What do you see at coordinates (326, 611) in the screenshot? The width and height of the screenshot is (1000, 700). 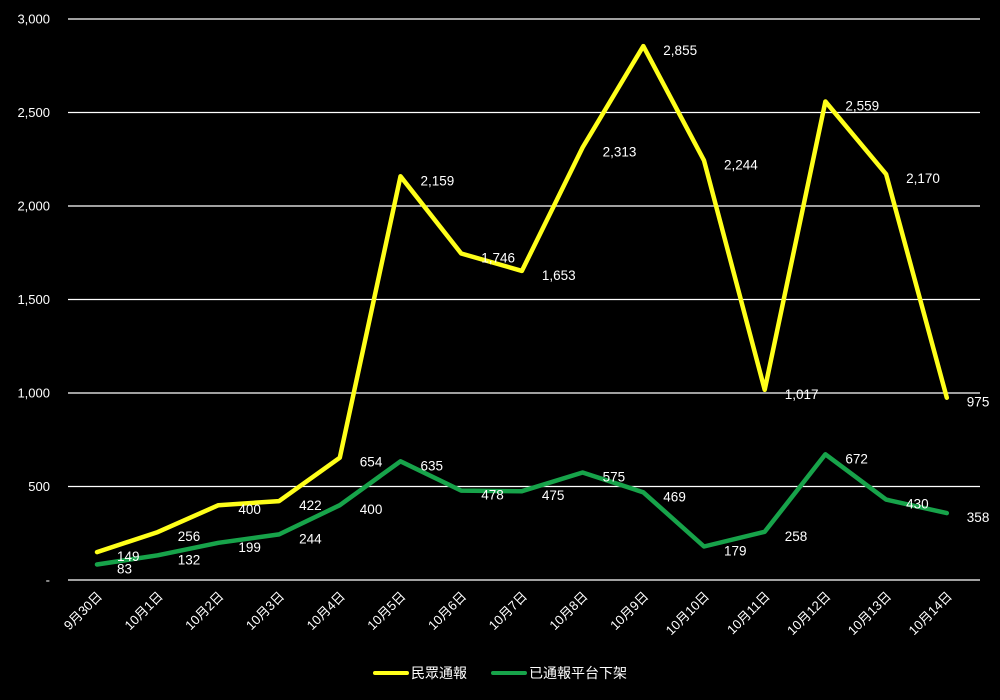 I see `x-tick-label: 10月4日` at bounding box center [326, 611].